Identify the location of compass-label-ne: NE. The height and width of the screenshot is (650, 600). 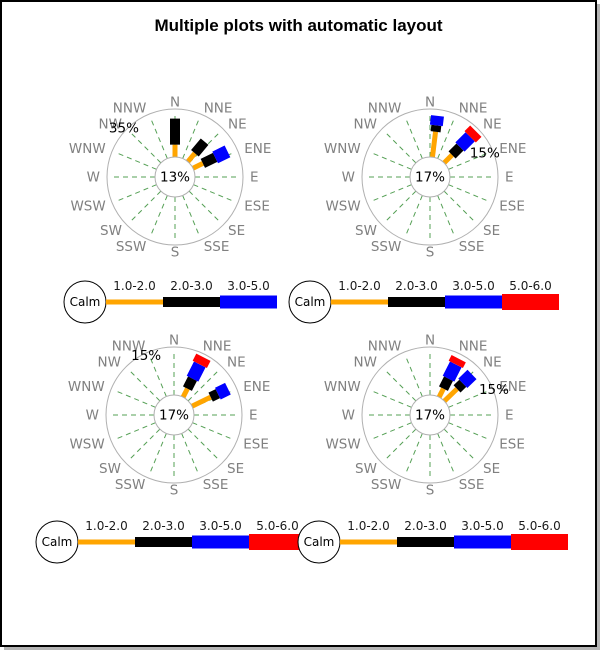
(492, 363).